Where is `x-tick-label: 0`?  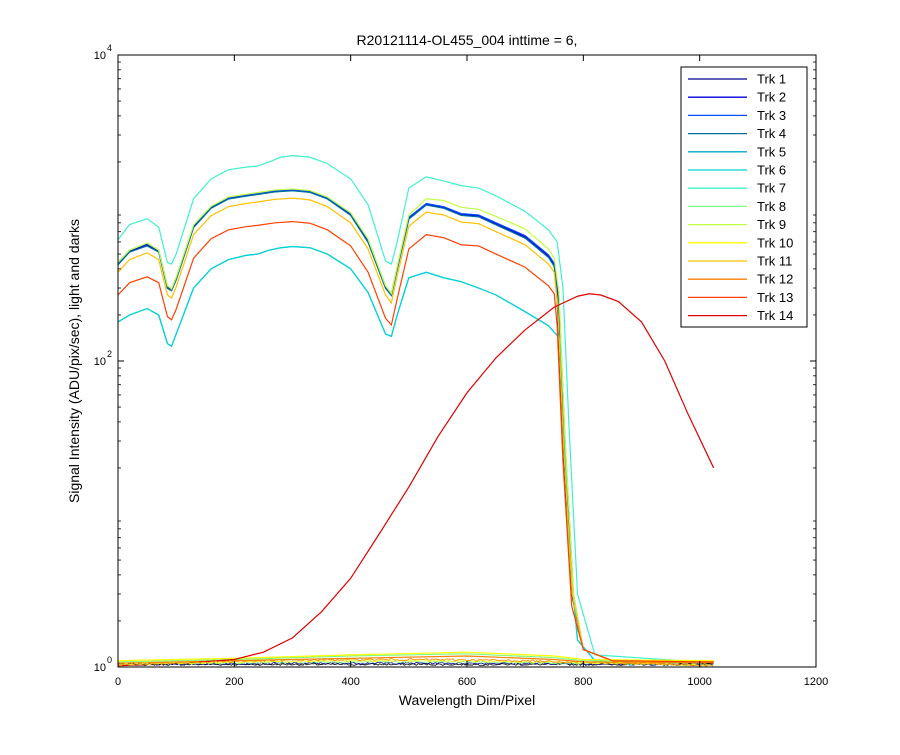 x-tick-label: 0 is located at coordinates (118, 682).